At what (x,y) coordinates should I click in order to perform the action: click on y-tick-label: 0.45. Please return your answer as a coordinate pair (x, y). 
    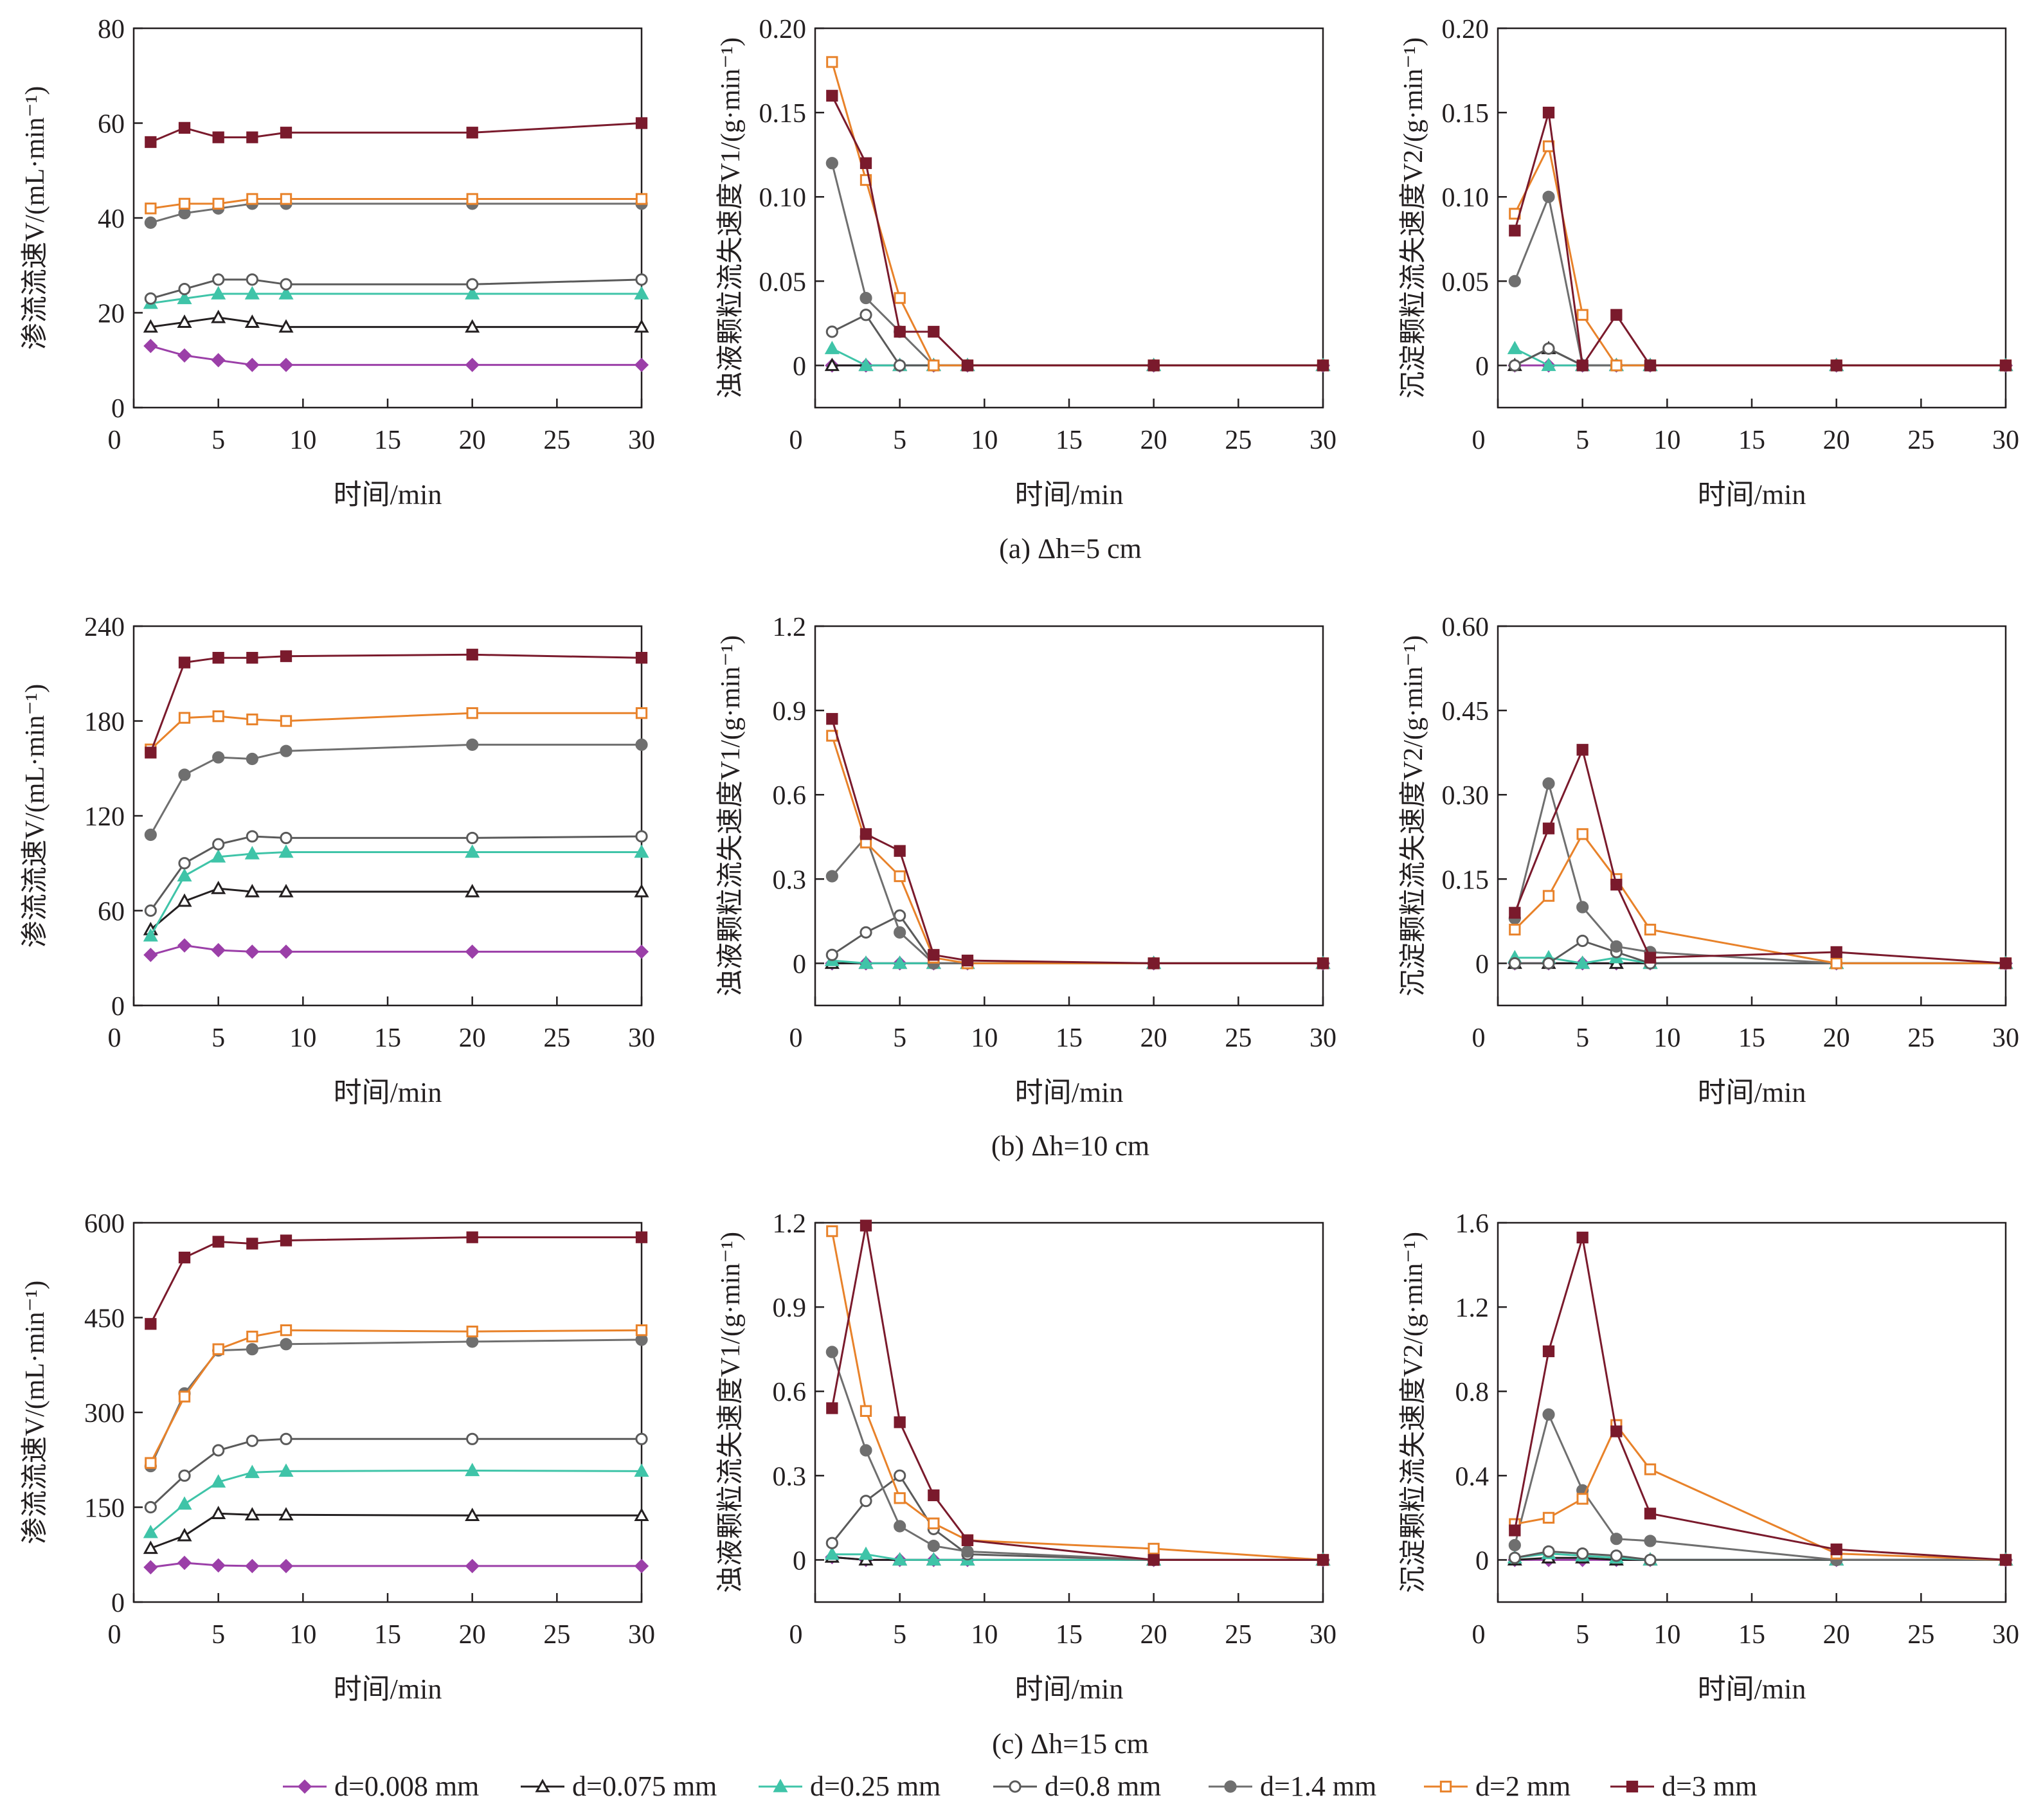
    Looking at the image, I should click on (1466, 711).